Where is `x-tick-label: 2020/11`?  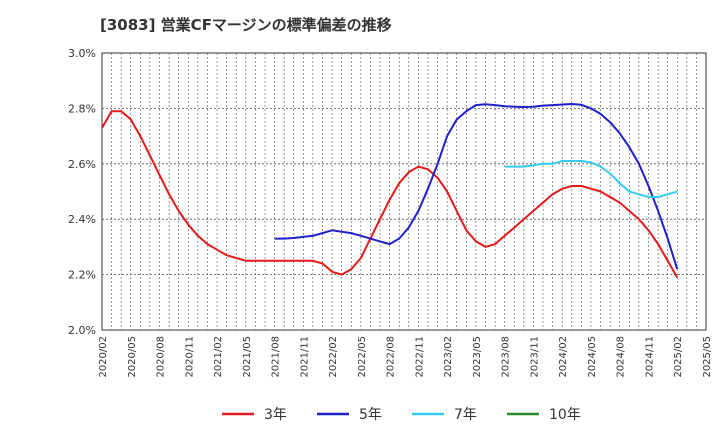
x-tick-label: 2020/11 is located at coordinates (189, 357).